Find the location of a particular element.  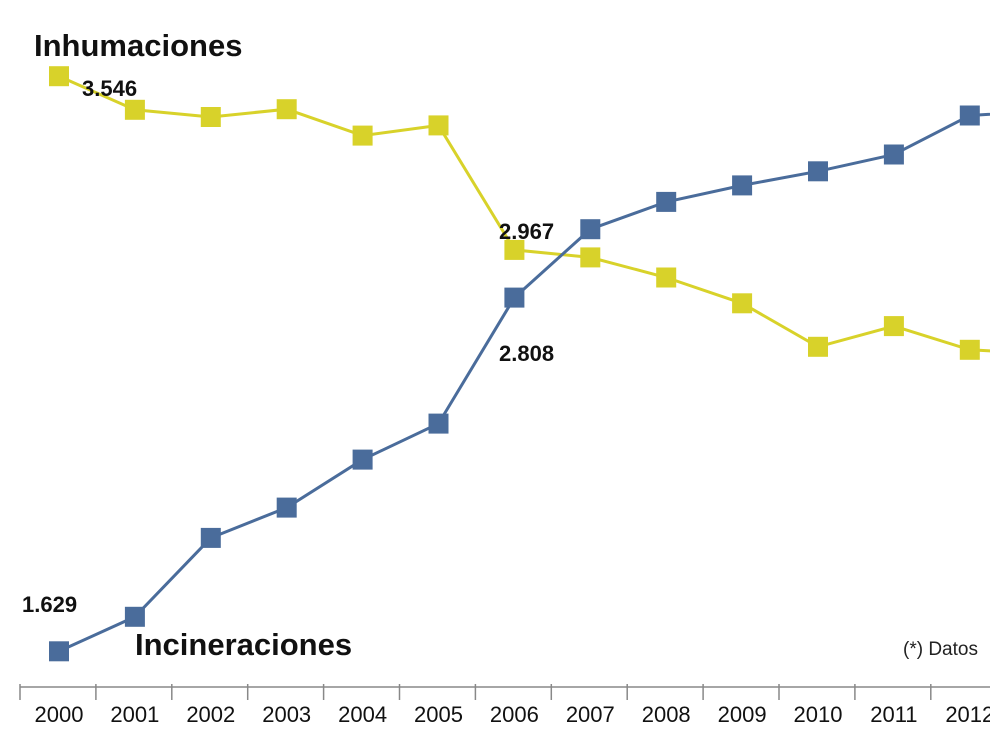

series-title-inhumaciones: Inhumaciones is located at coordinates (138, 45).